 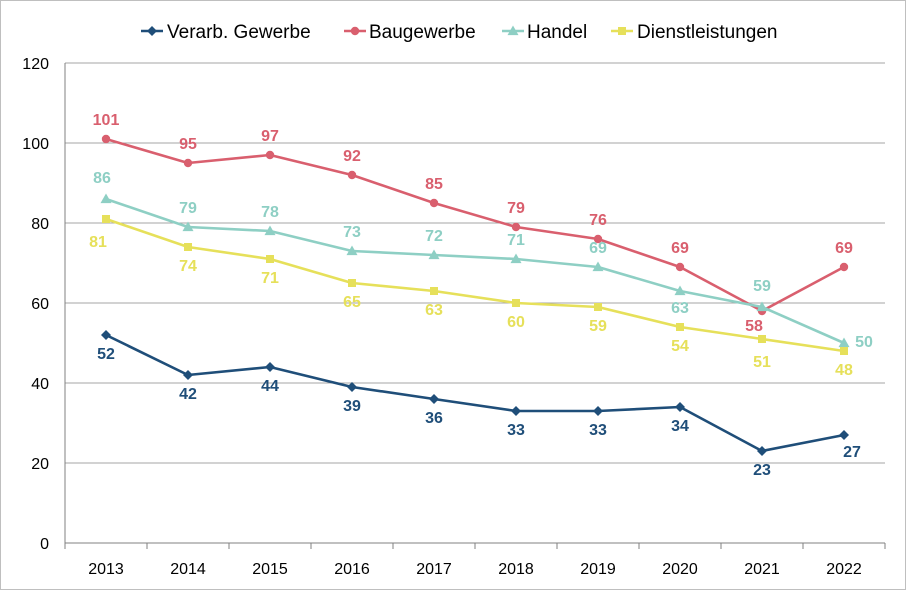 I want to click on data-point-handel-2014, so click(x=188, y=226).